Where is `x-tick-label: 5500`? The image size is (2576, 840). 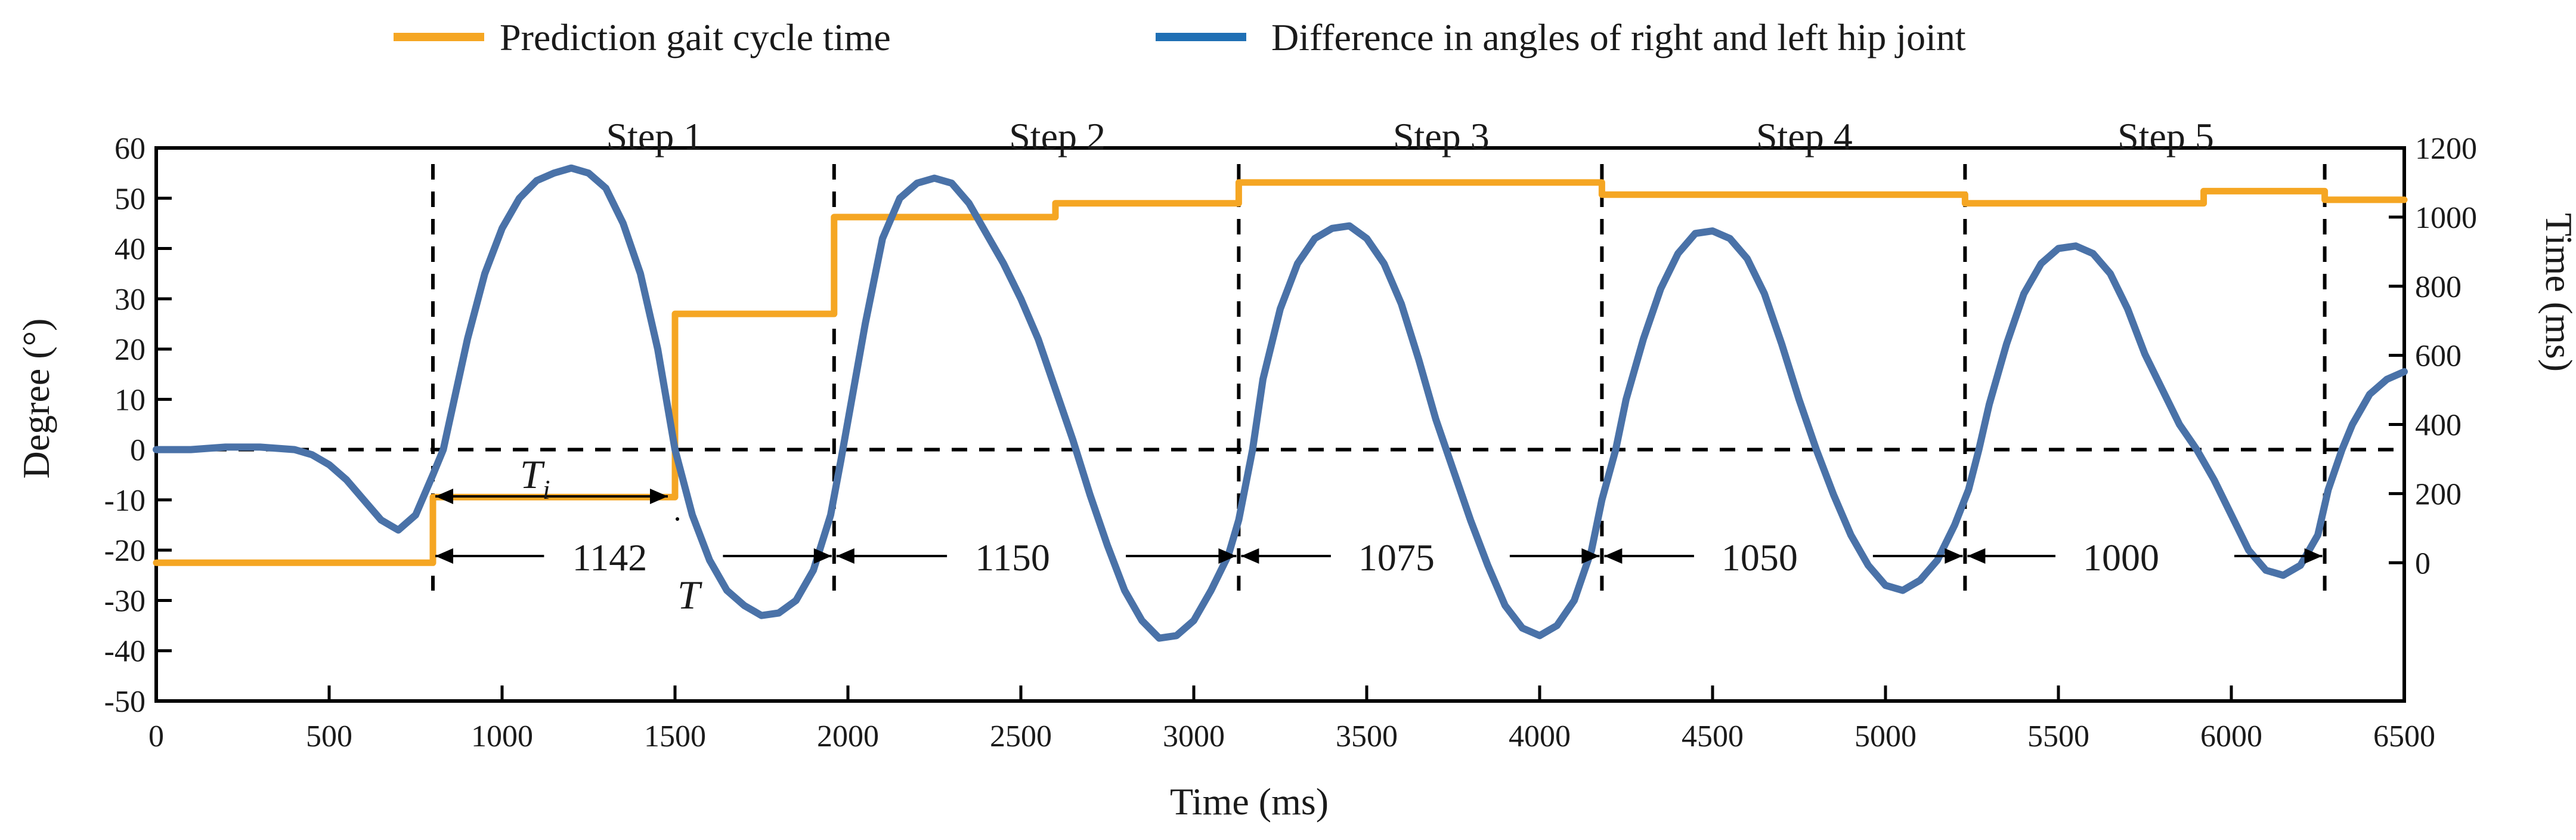 x-tick-label: 5500 is located at coordinates (2058, 736).